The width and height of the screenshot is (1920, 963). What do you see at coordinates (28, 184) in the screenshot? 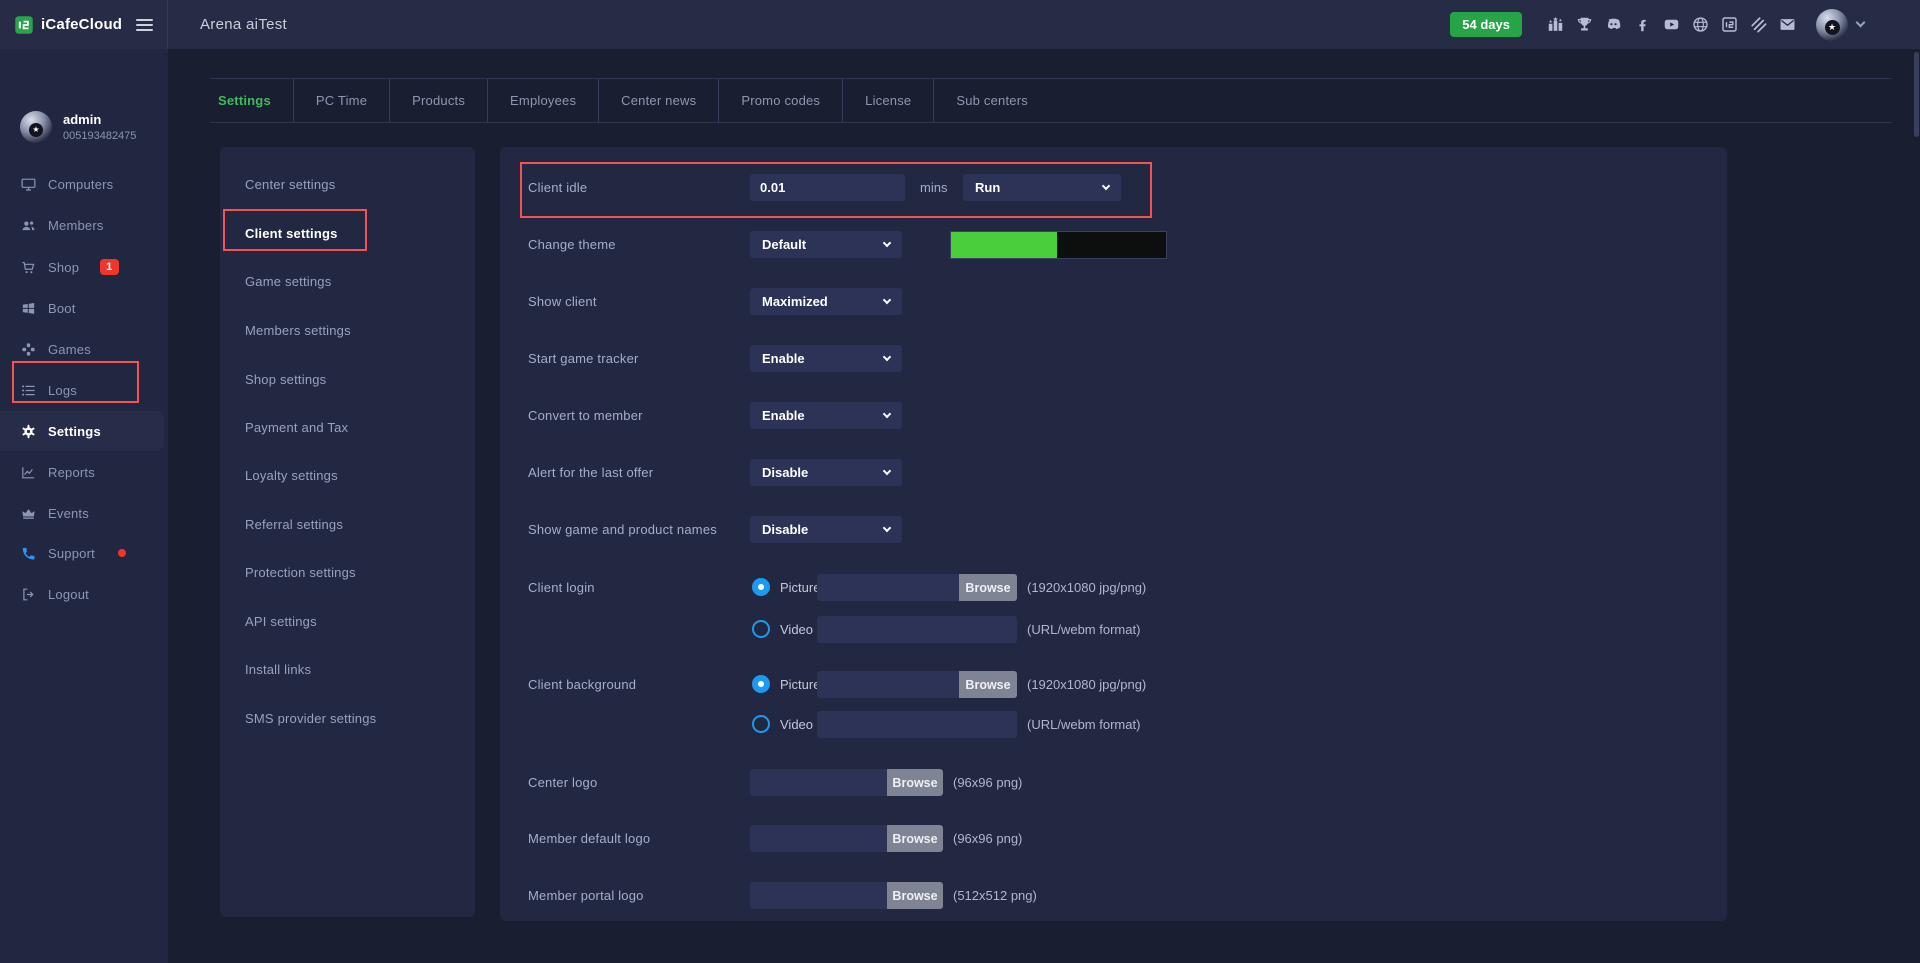
I see `monitor-icon` at bounding box center [28, 184].